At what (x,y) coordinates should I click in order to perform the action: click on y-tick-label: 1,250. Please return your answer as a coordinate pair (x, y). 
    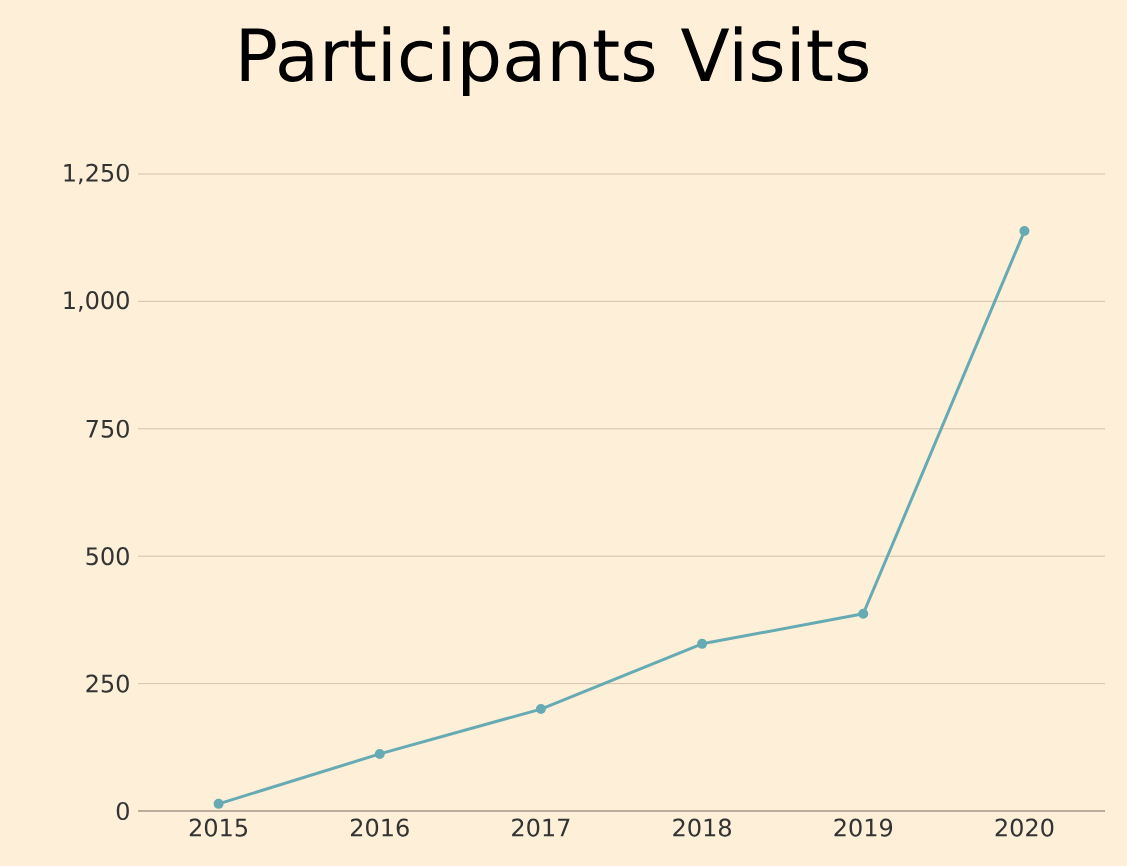
    Looking at the image, I should click on (96, 174).